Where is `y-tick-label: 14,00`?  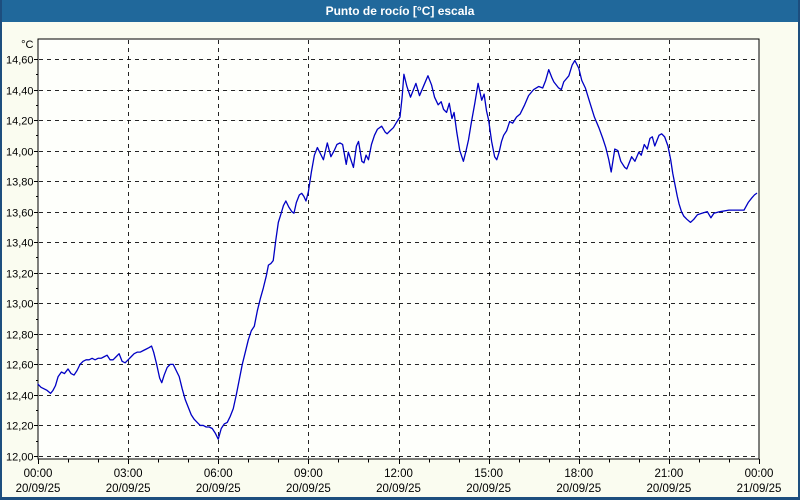 y-tick-label: 14,00 is located at coordinates (20, 153).